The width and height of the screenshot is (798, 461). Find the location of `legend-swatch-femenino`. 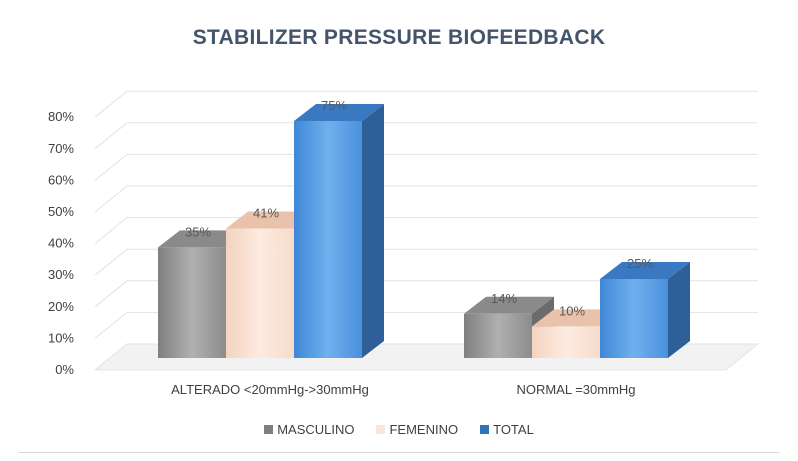

legend-swatch-femenino is located at coordinates (381, 429).